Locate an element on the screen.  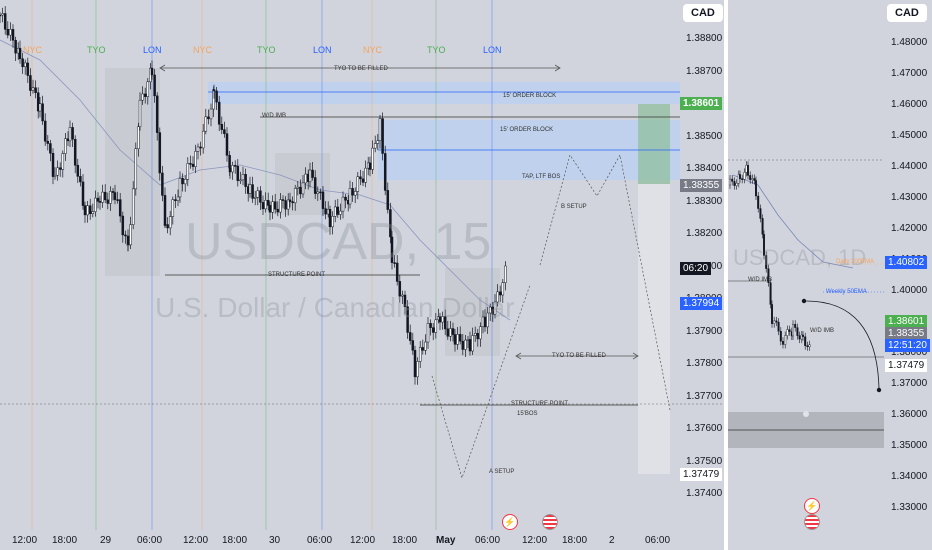
time-tick-label: May is located at coordinates (446, 540).